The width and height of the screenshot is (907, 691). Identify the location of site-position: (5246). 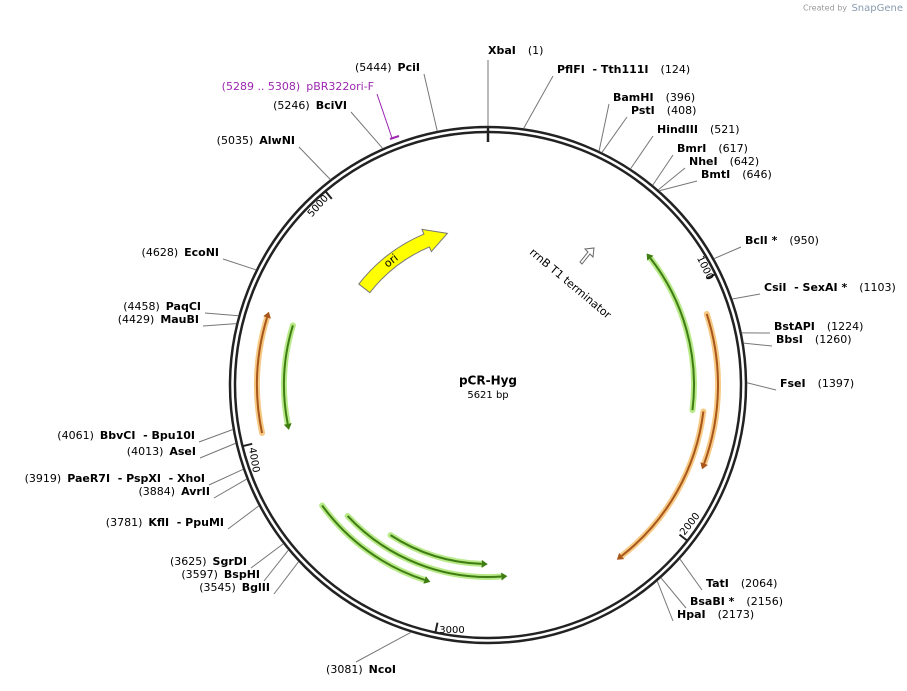
(291, 105).